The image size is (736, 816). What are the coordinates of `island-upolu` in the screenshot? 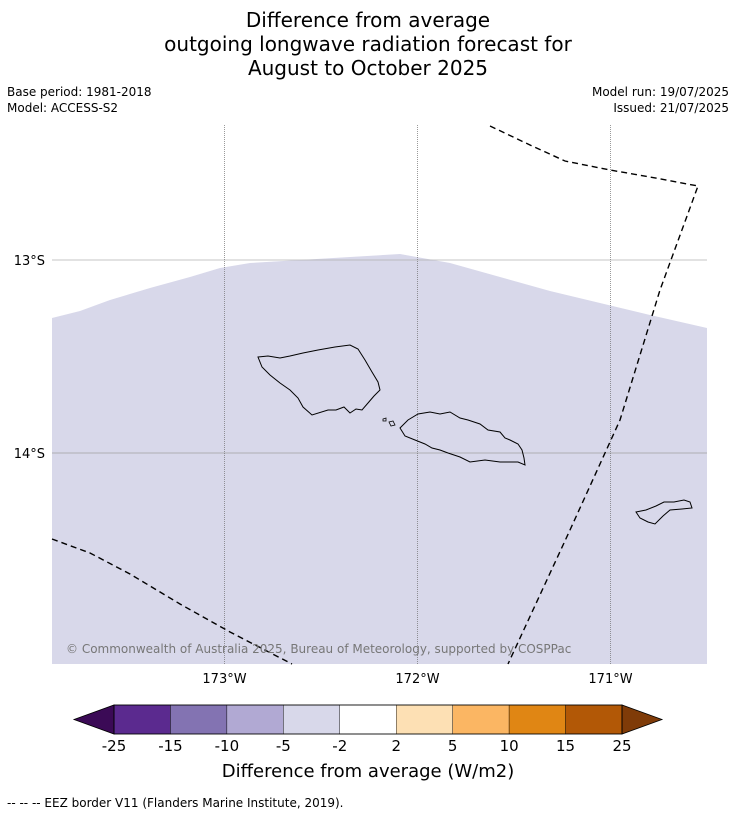 It's located at (462, 438).